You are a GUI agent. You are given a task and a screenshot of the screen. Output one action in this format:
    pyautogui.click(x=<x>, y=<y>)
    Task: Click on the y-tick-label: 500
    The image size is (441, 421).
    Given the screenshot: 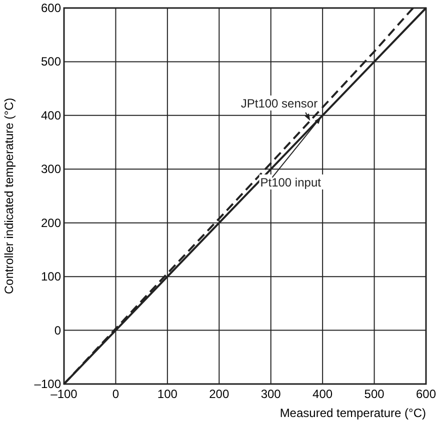 What is the action you would take?
    pyautogui.click(x=51, y=61)
    